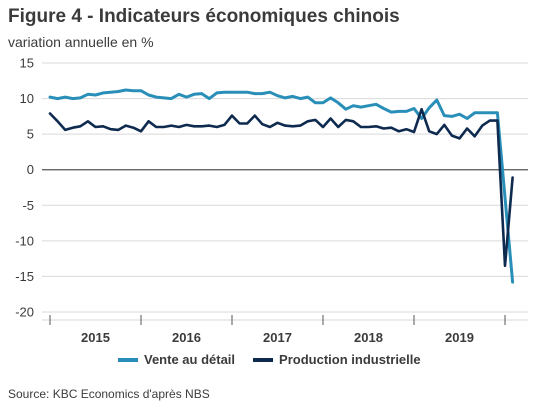  Describe the element at coordinates (30, 134) in the screenshot. I see `y-tick-label: 5` at that location.